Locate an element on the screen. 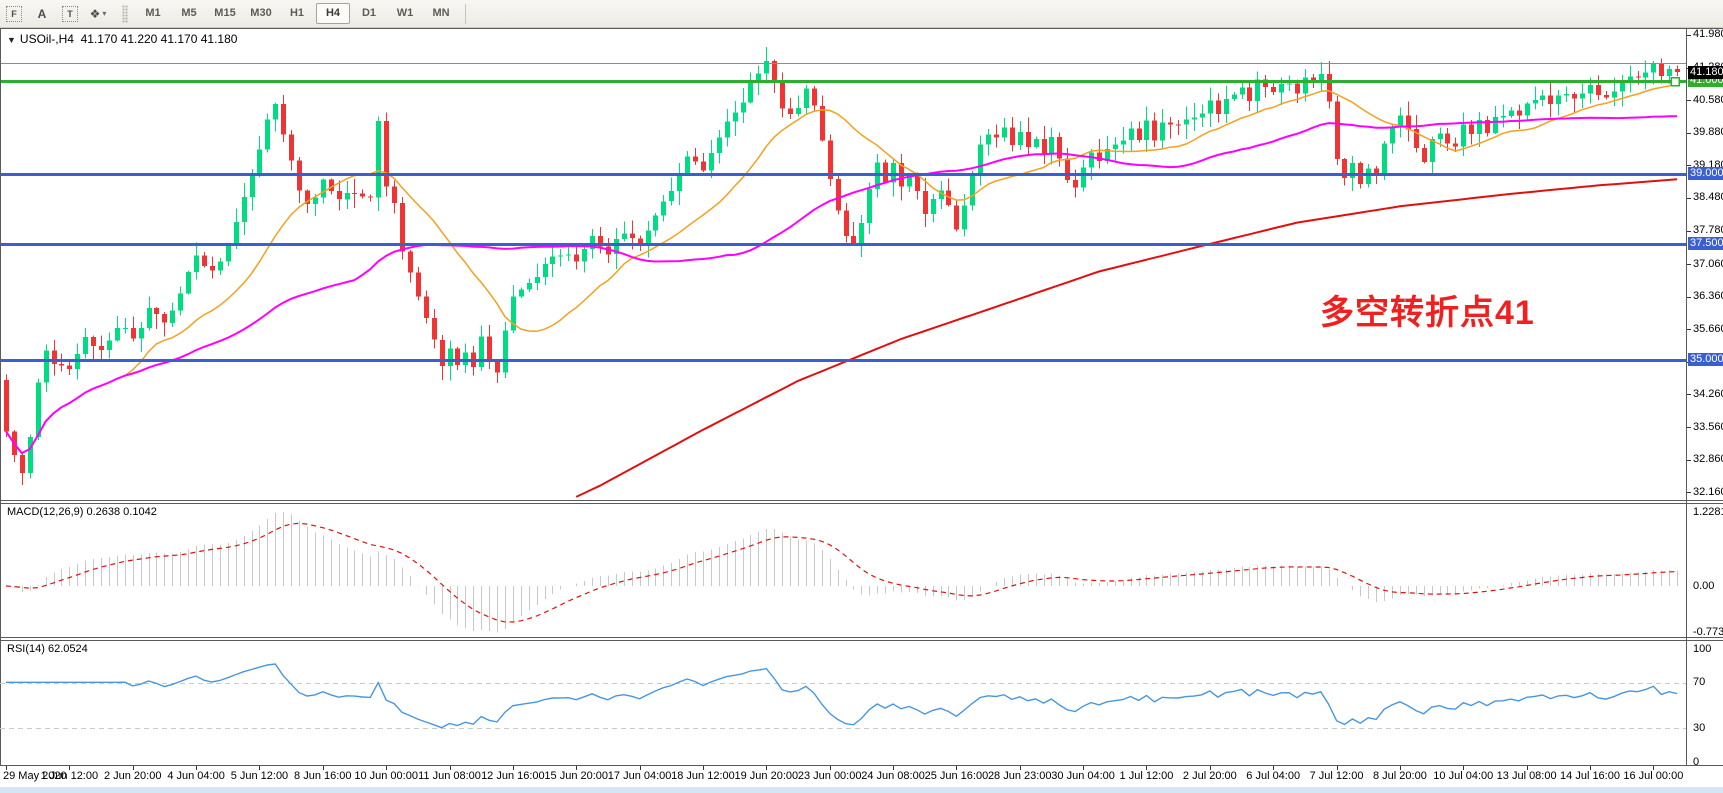  time-axis-label: 5 Jun 12:00 is located at coordinates (259, 776).